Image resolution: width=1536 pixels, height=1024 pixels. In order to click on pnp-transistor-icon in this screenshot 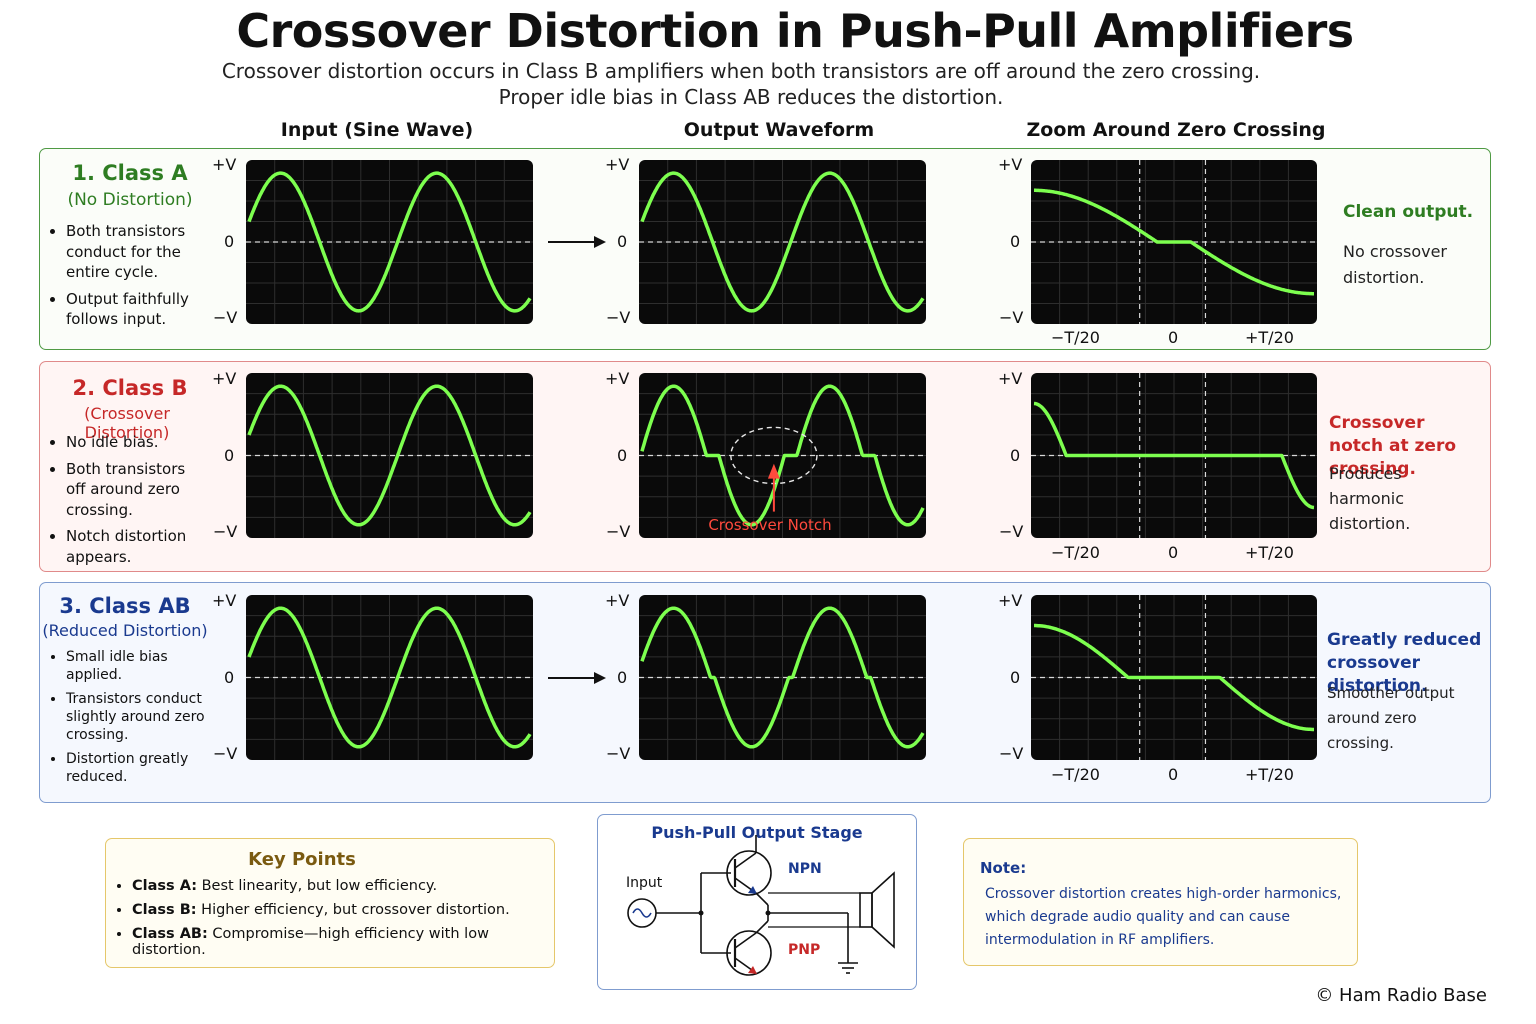, I will do `click(749, 948)`.